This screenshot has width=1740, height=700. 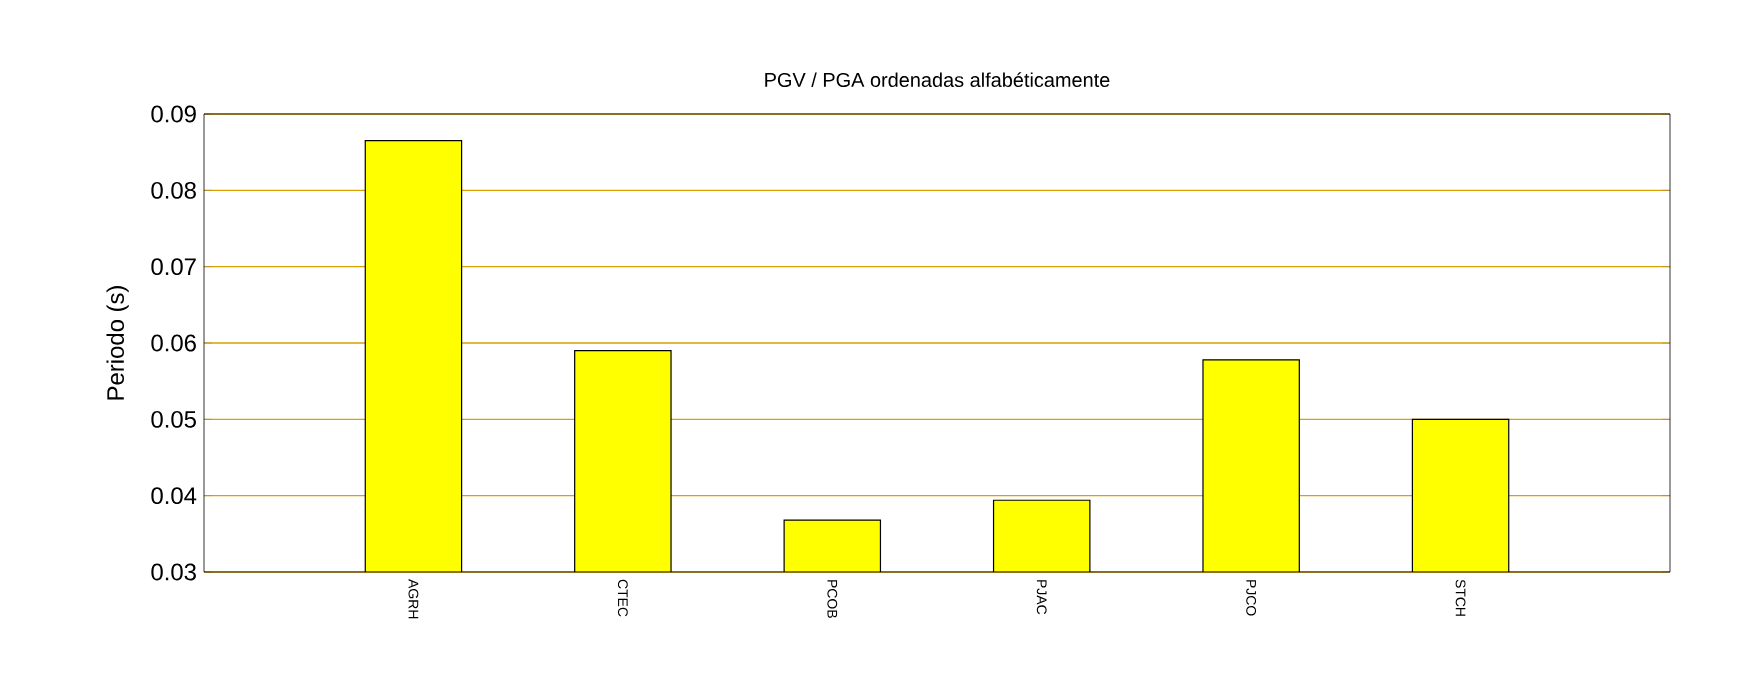 I want to click on y-tick-label: 0.04, so click(x=174, y=496).